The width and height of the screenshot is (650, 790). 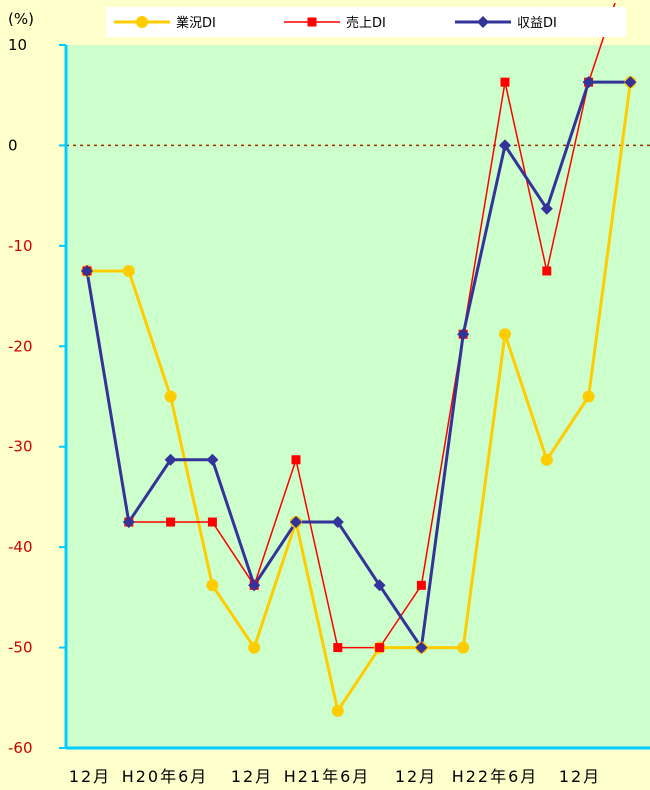 I want to click on x-tick-label: H22年6月, so click(x=495, y=776).